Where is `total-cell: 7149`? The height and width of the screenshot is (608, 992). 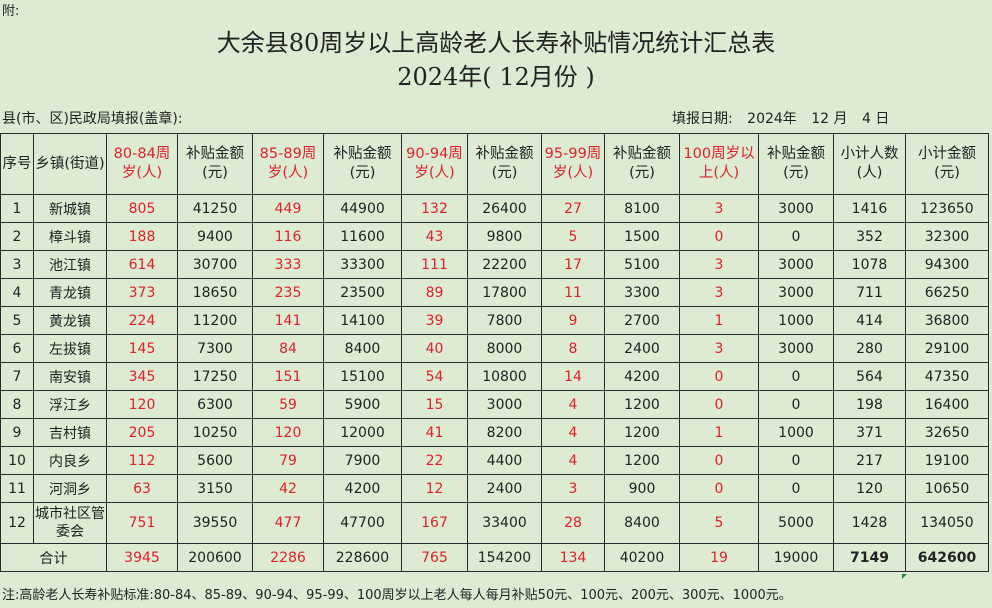 total-cell: 7149 is located at coordinates (869, 557).